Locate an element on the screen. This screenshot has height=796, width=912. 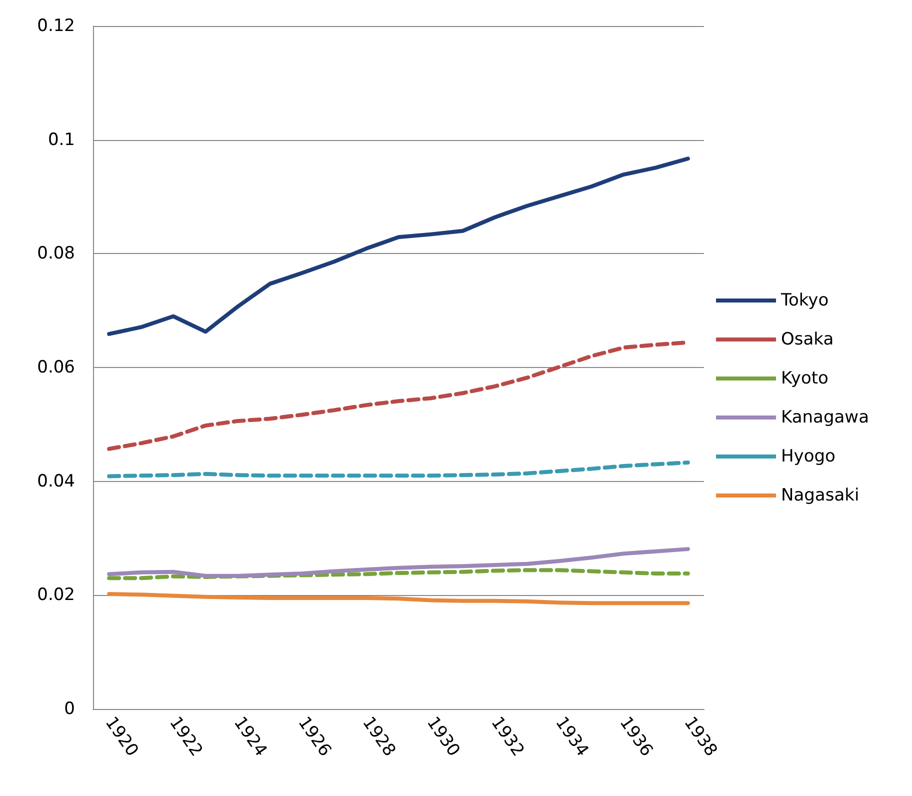
legend-label: Kyoto is located at coordinates (804, 378).